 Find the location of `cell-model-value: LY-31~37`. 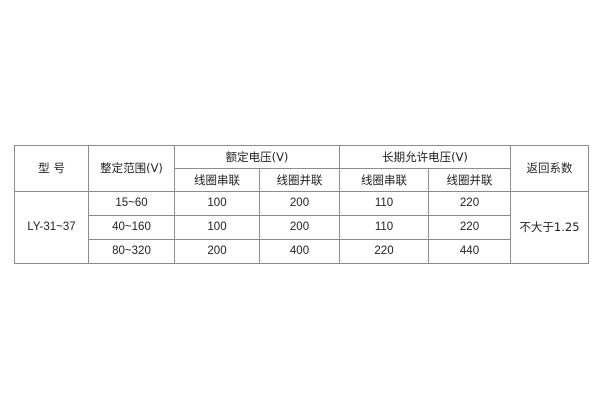

cell-model-value: LY-31~37 is located at coordinates (51, 227).